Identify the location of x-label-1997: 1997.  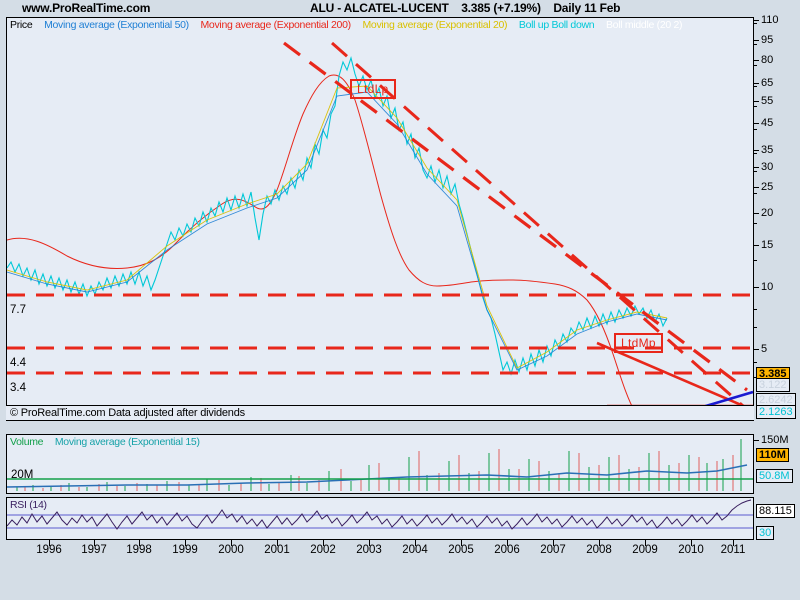
(94, 550).